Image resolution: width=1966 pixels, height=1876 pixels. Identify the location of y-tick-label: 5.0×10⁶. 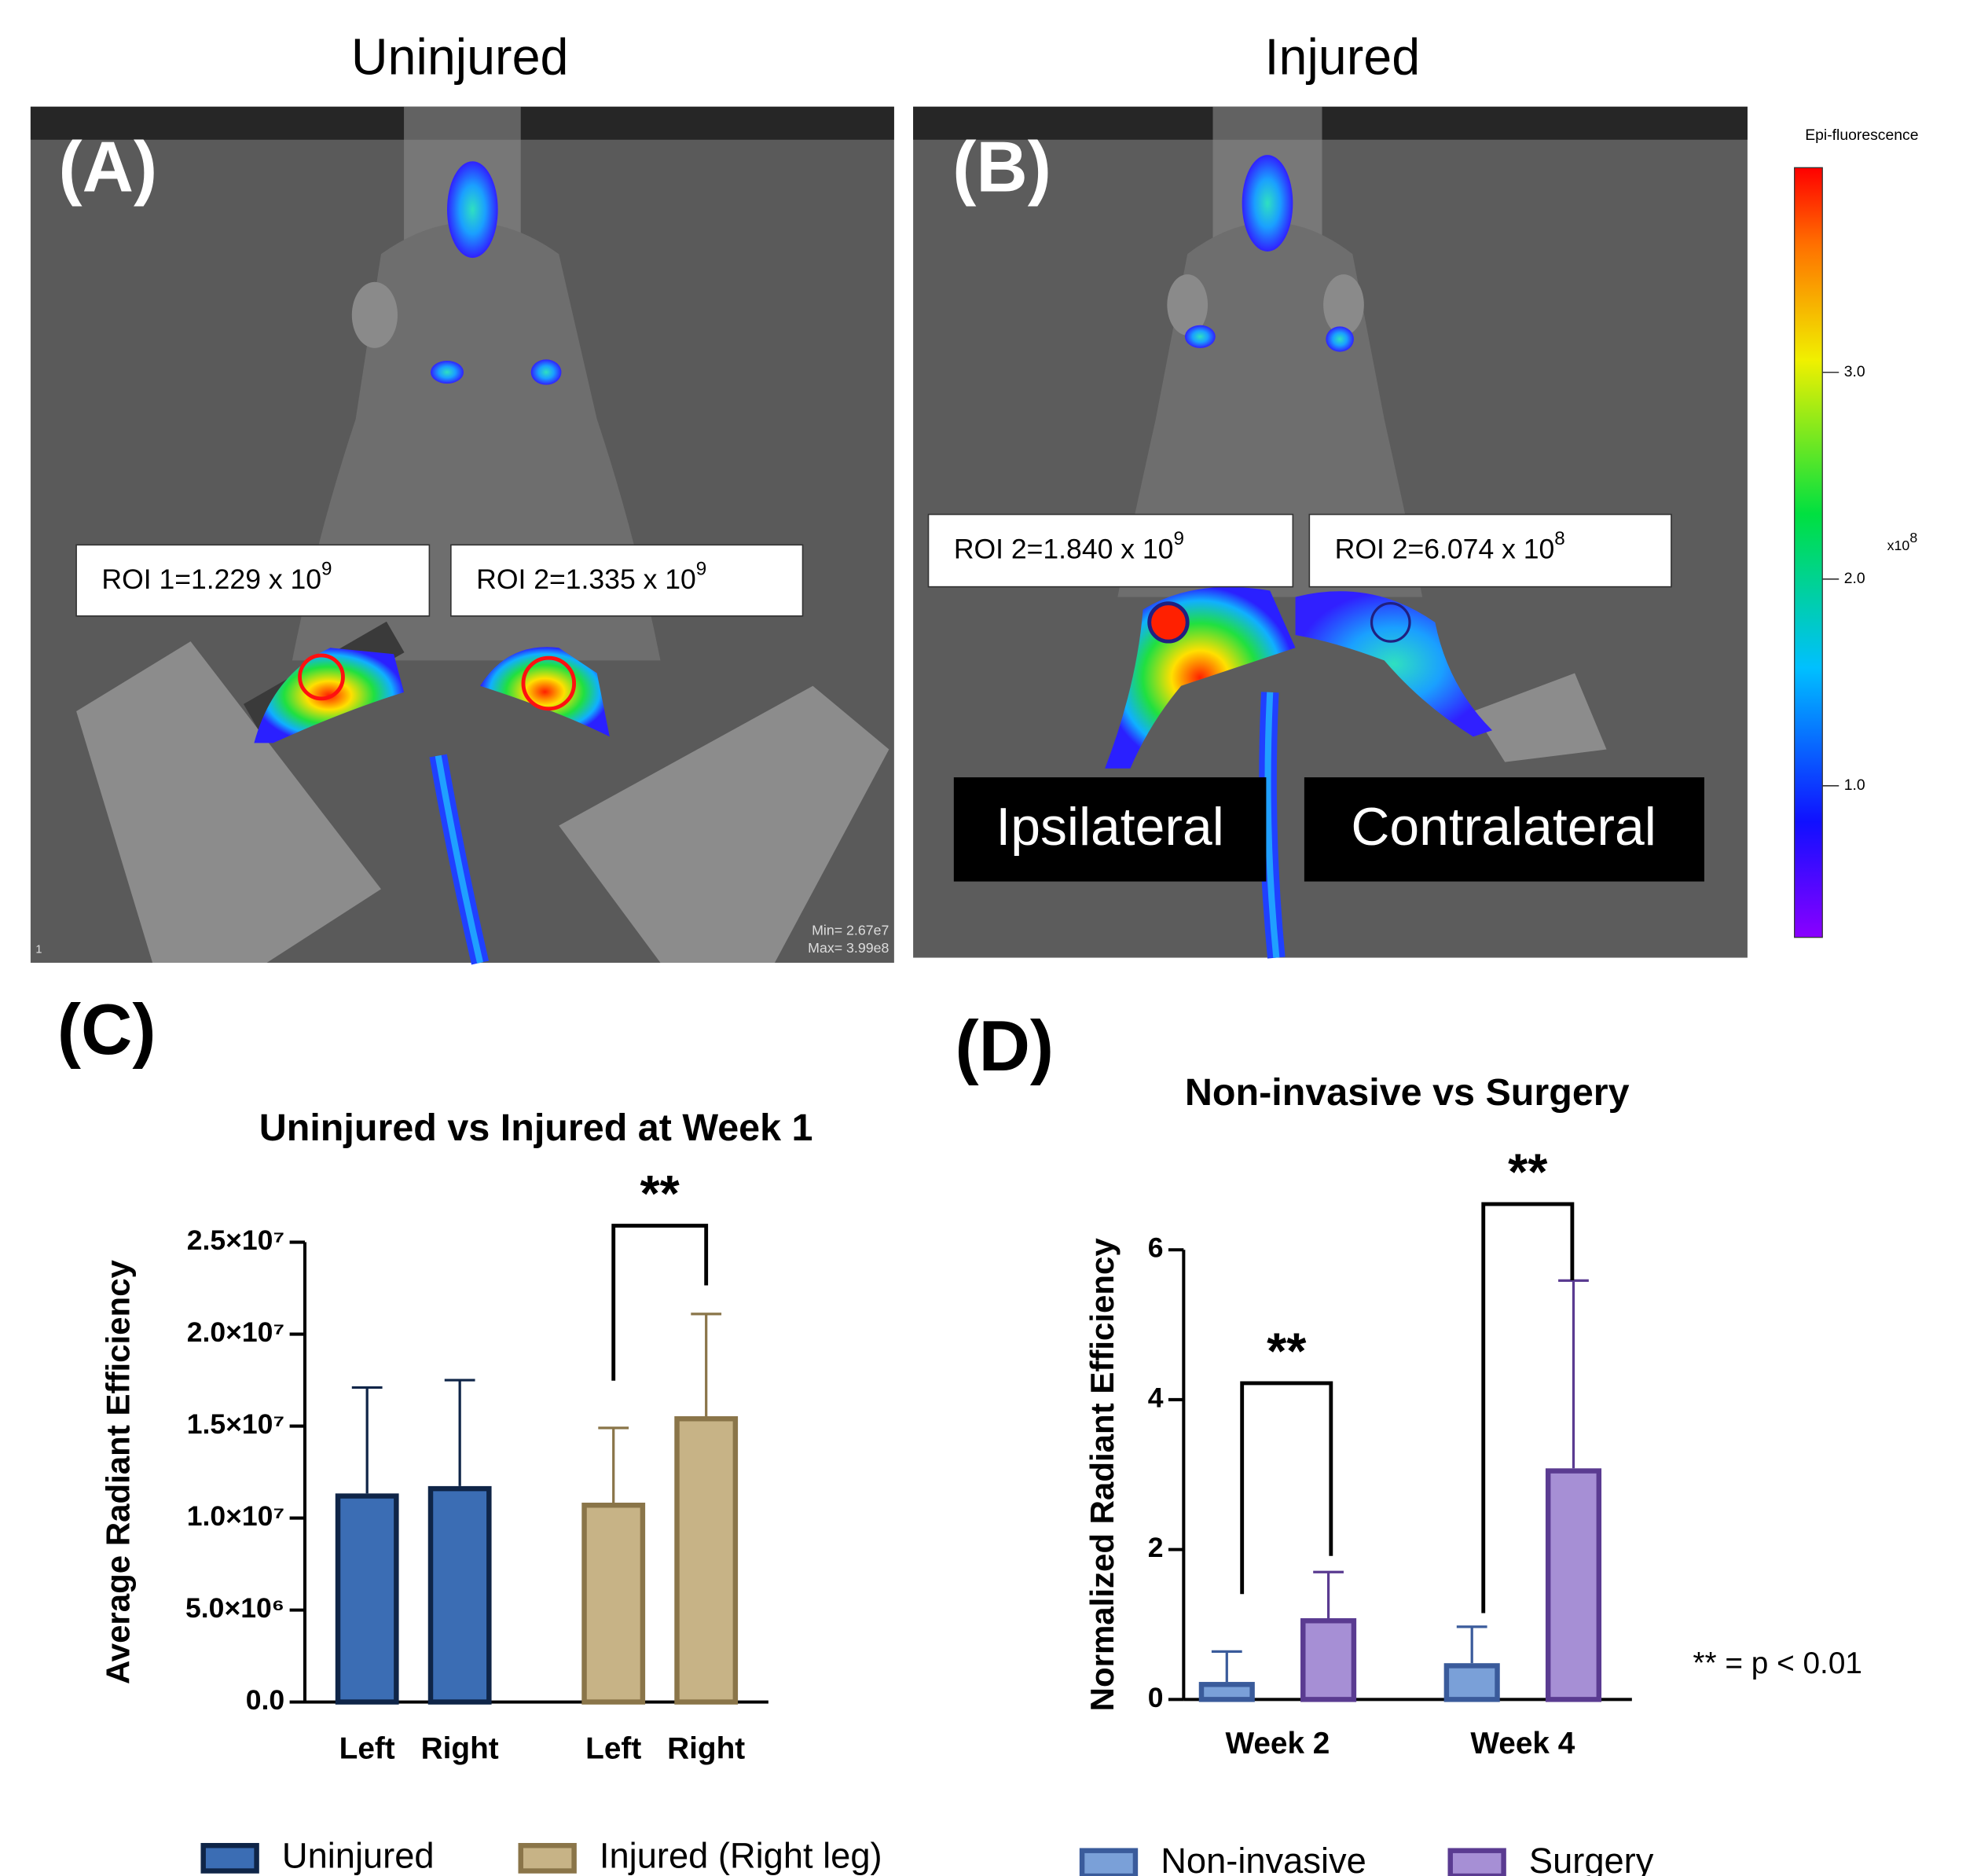
(234, 1608).